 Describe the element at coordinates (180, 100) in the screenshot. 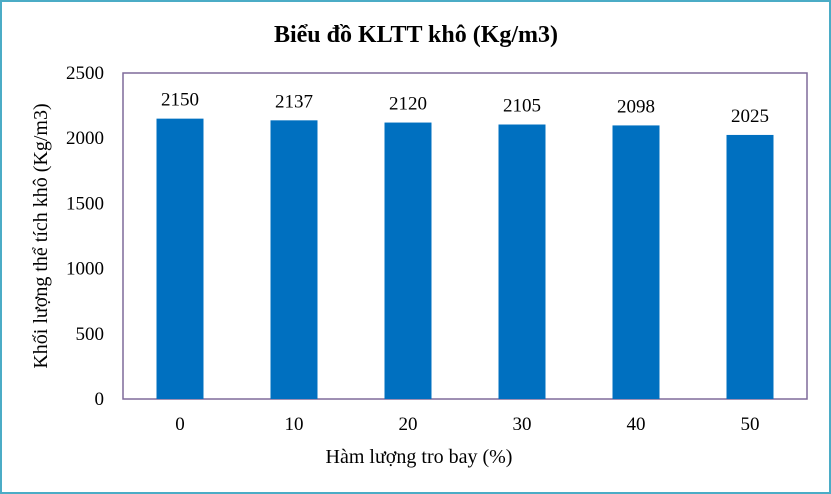

I see `bar-data-label: 2150` at that location.